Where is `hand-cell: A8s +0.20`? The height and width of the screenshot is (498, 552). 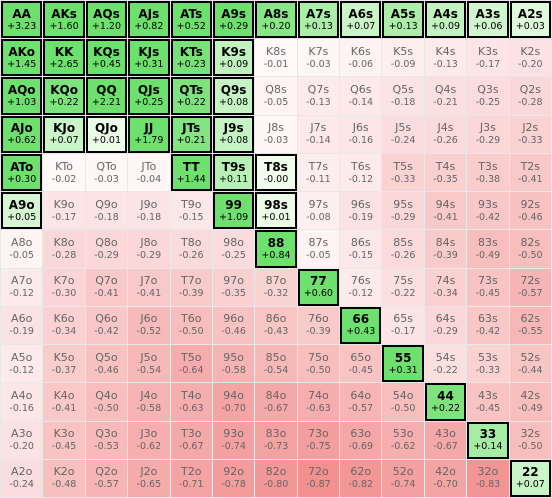
hand-cell: A8s +0.20 is located at coordinates (276, 20).